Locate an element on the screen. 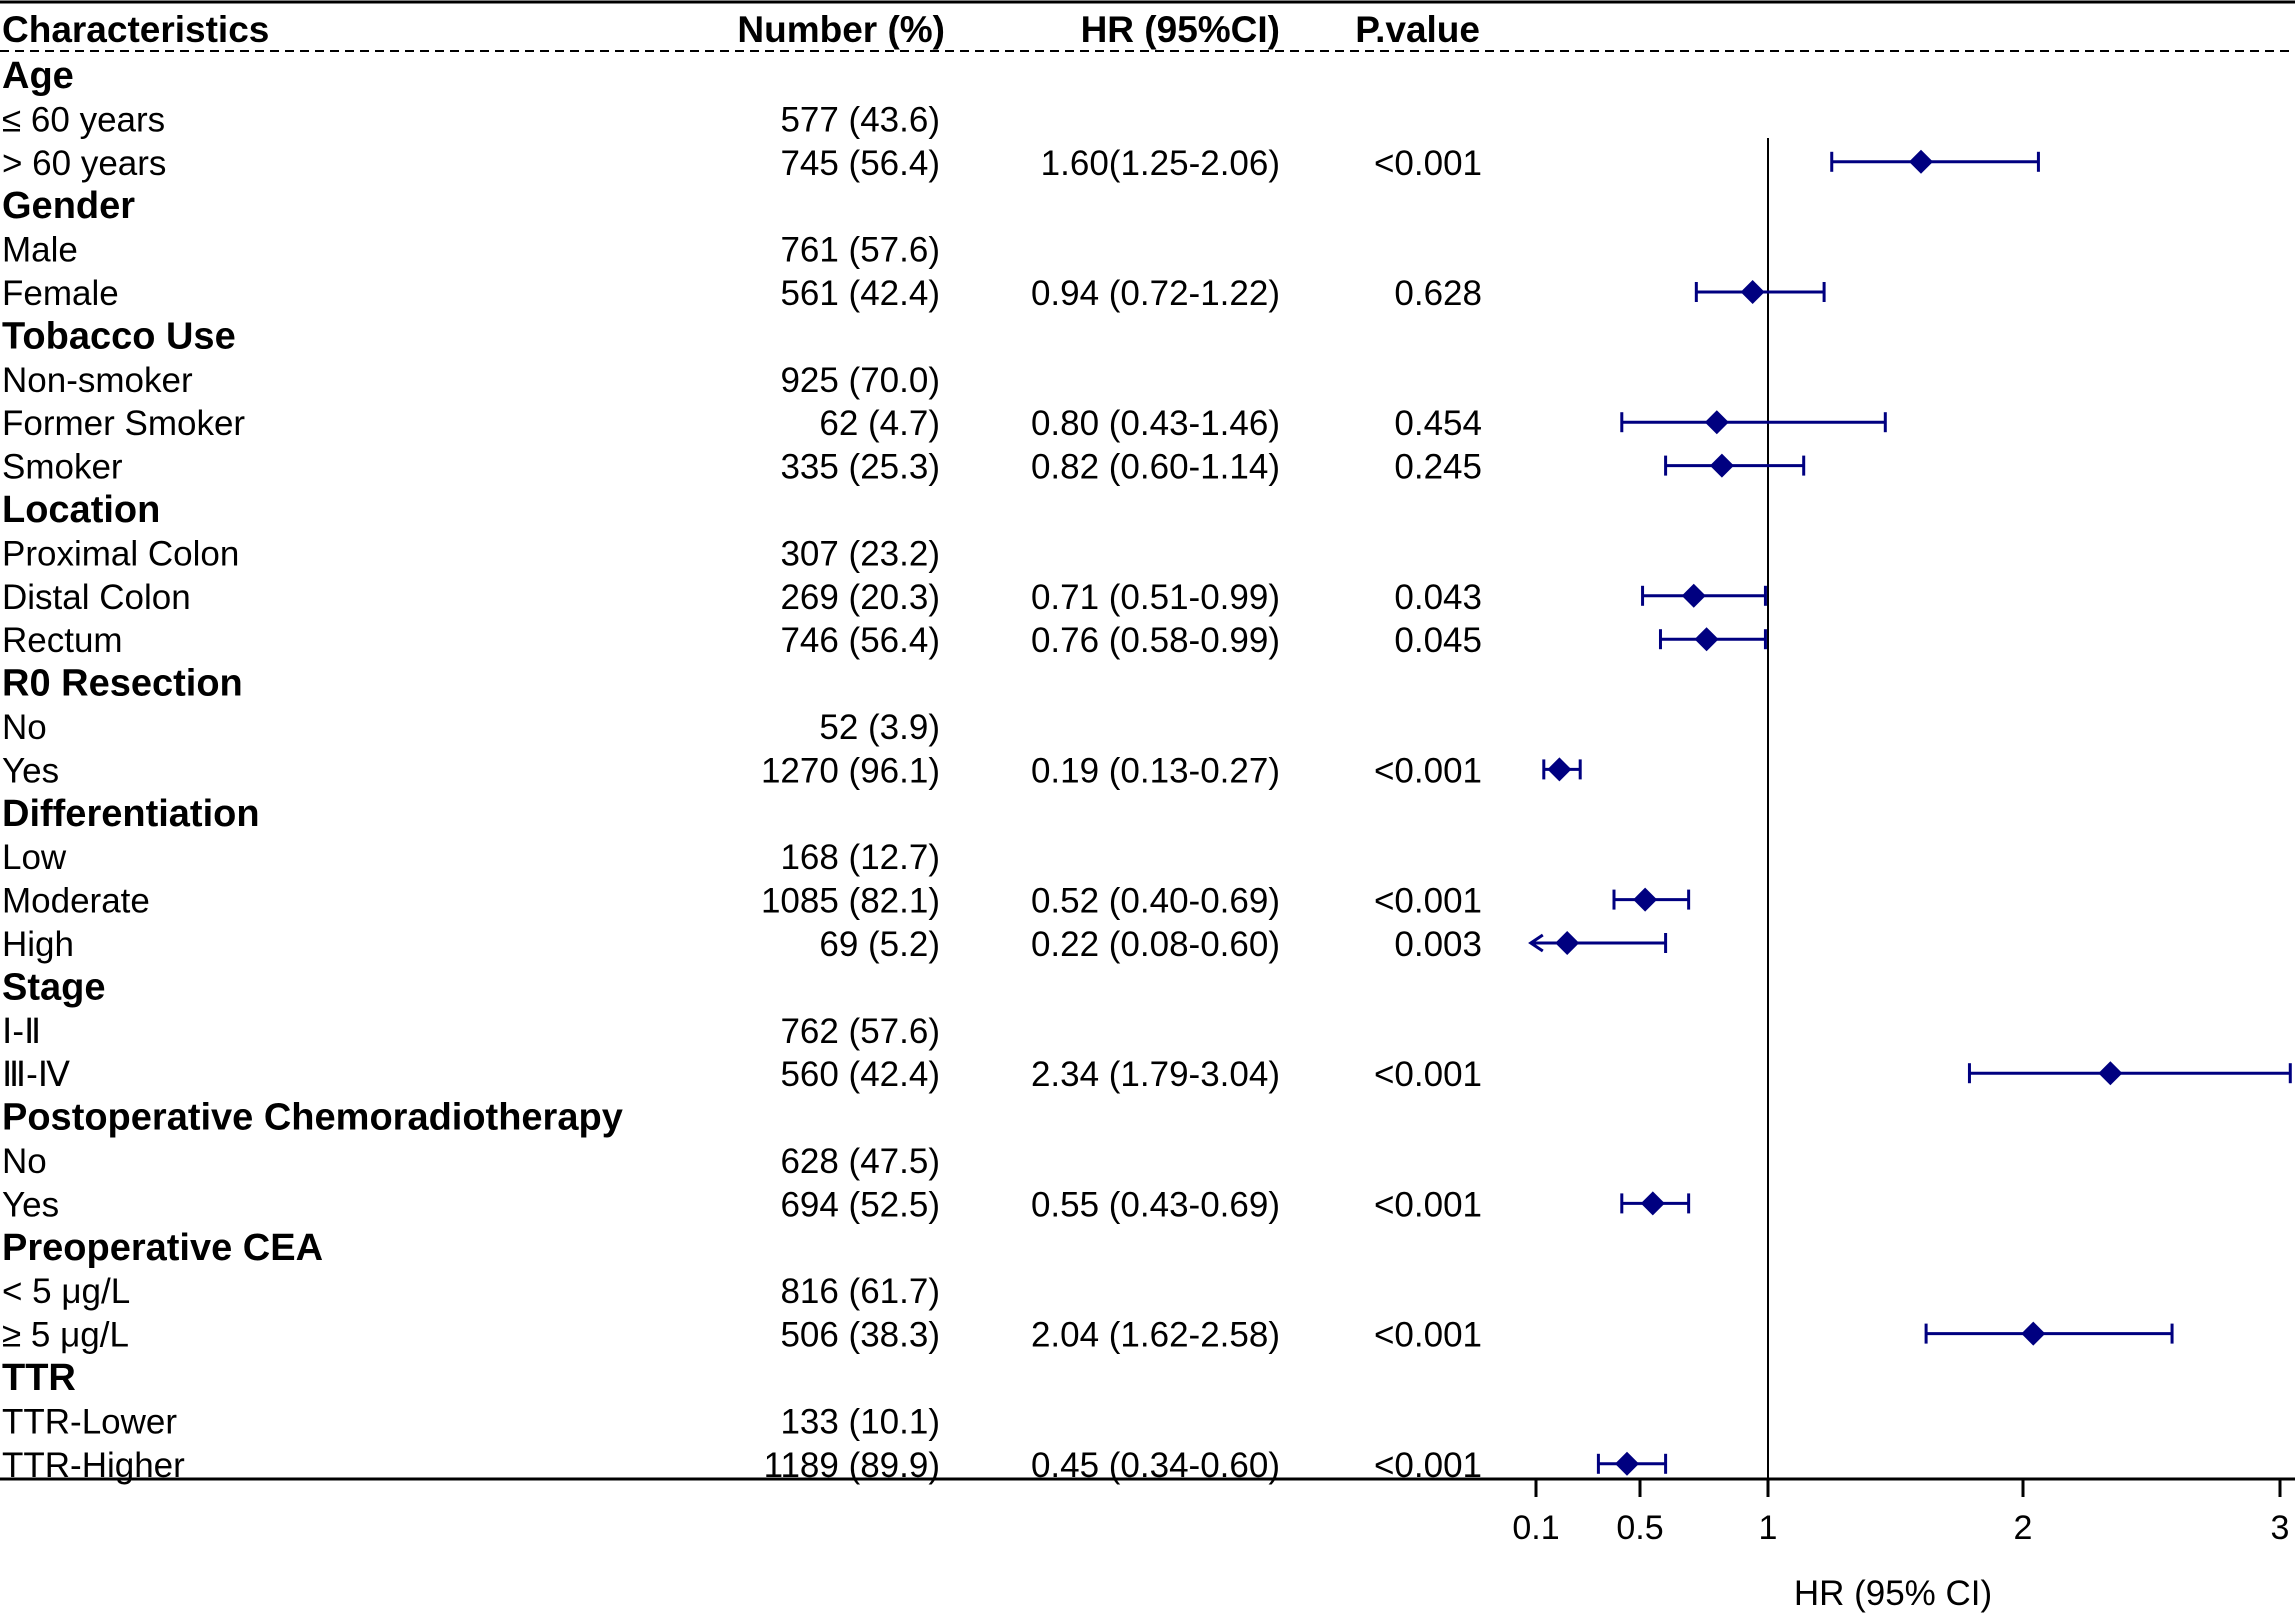  header-pvalue: P.value is located at coordinates (1417, 29).